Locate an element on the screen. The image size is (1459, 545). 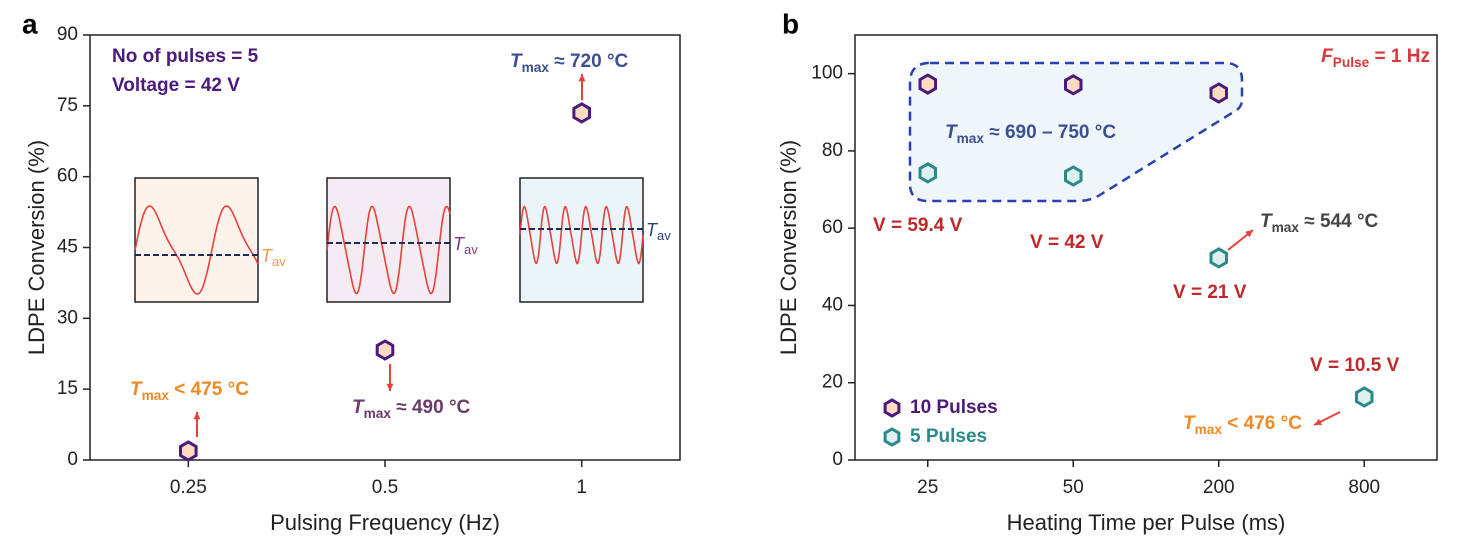
annotation: Voltage = 42 V is located at coordinates (176, 85).